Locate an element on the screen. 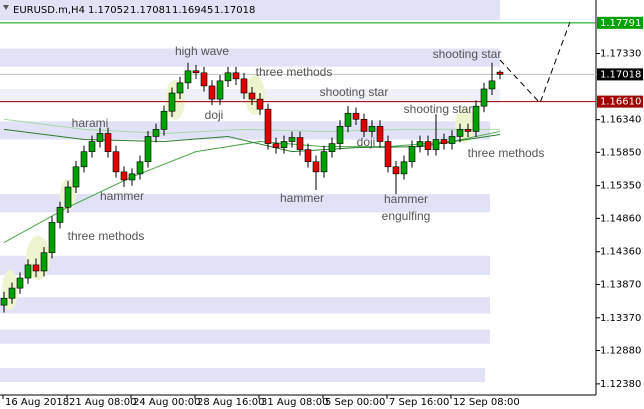 This screenshot has width=644, height=409. x-tick-label: 7 Sep 16:00 is located at coordinates (419, 402).